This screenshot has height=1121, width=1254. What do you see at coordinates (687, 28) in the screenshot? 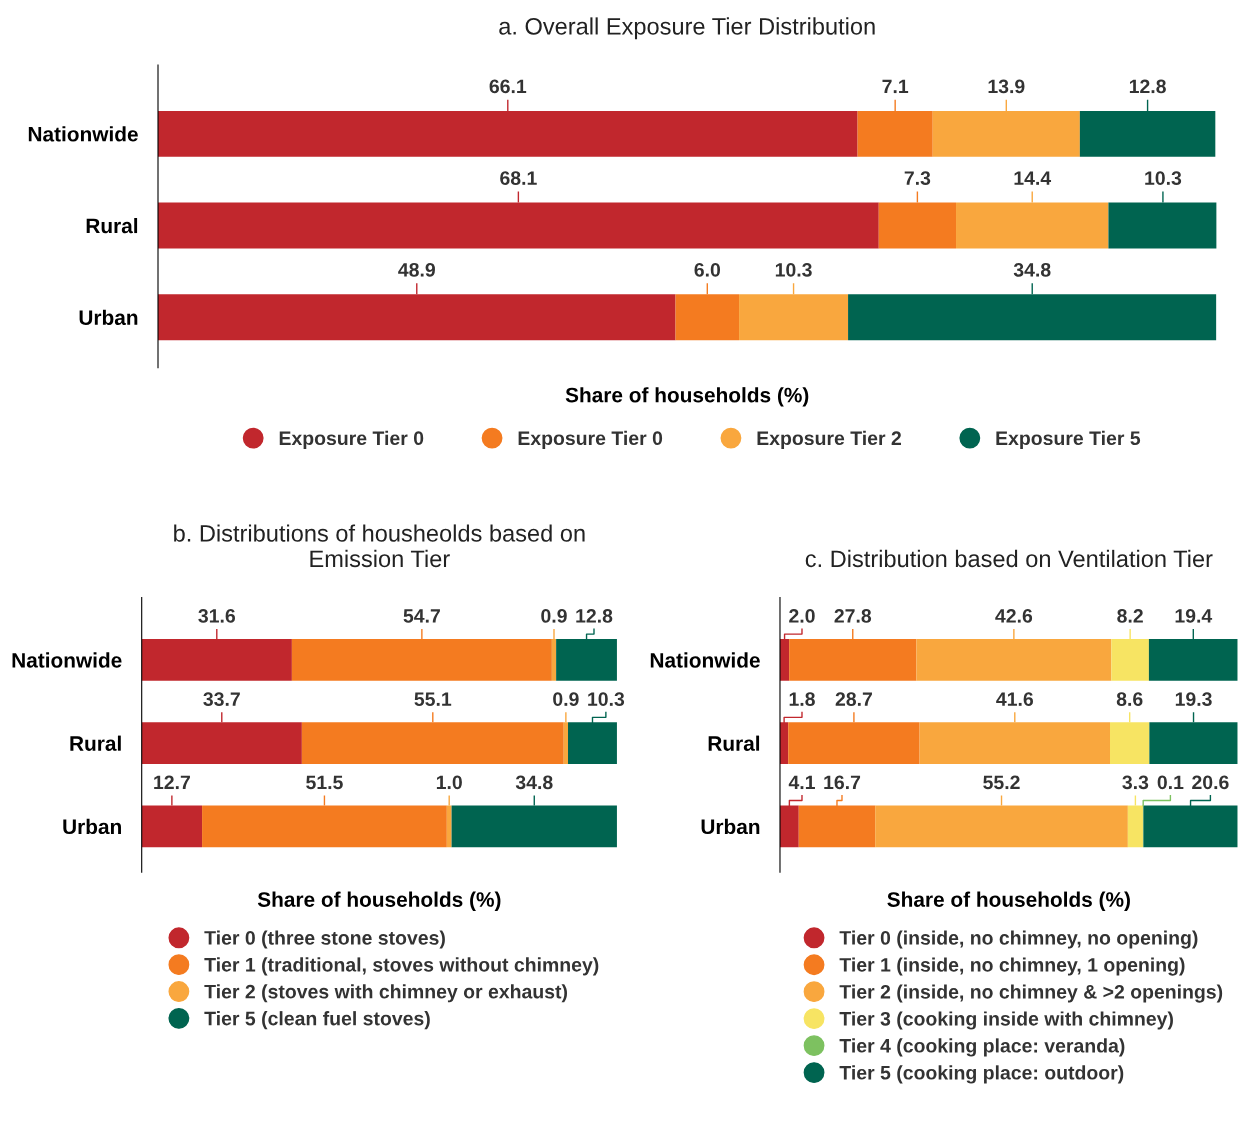
I see `chart-title: a. Overall Exposure Tier Distribution` at bounding box center [687, 28].